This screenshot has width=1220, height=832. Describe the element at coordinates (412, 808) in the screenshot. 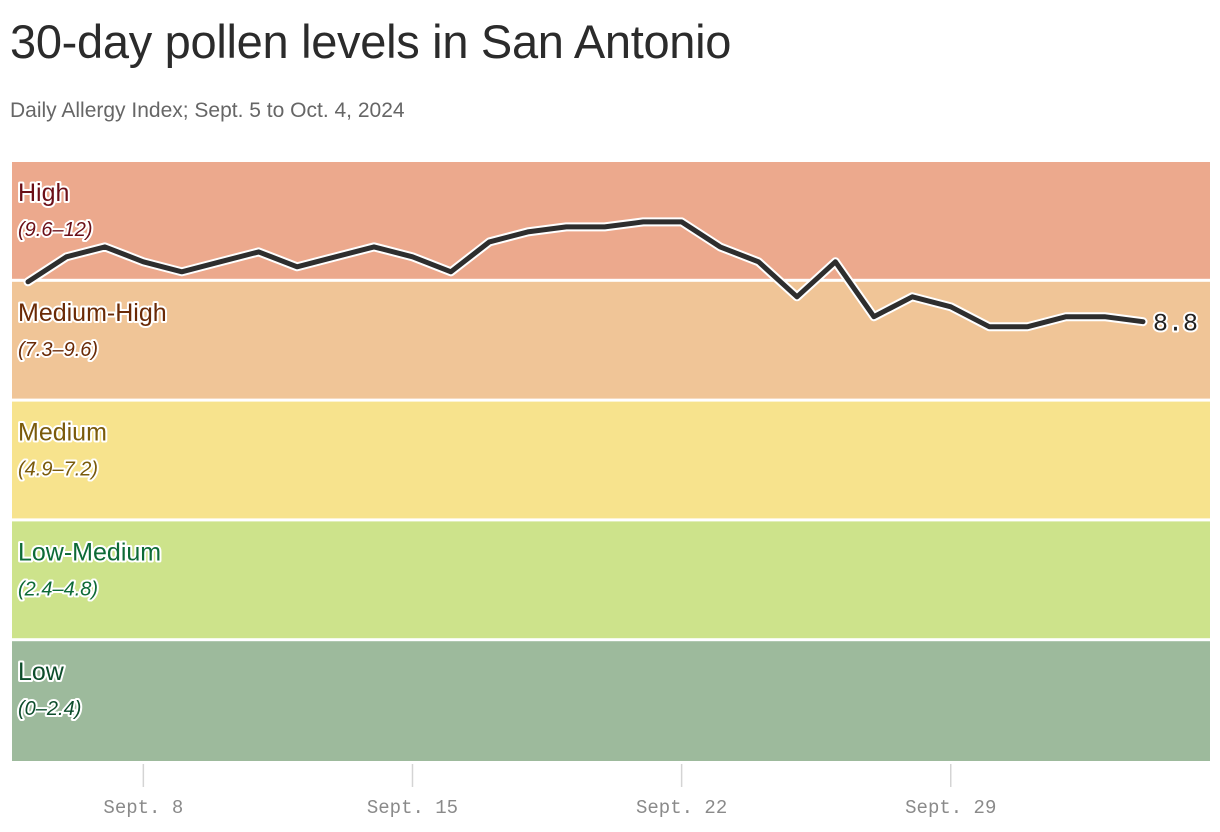

I see `x-tick-label: Sept. 15` at that location.